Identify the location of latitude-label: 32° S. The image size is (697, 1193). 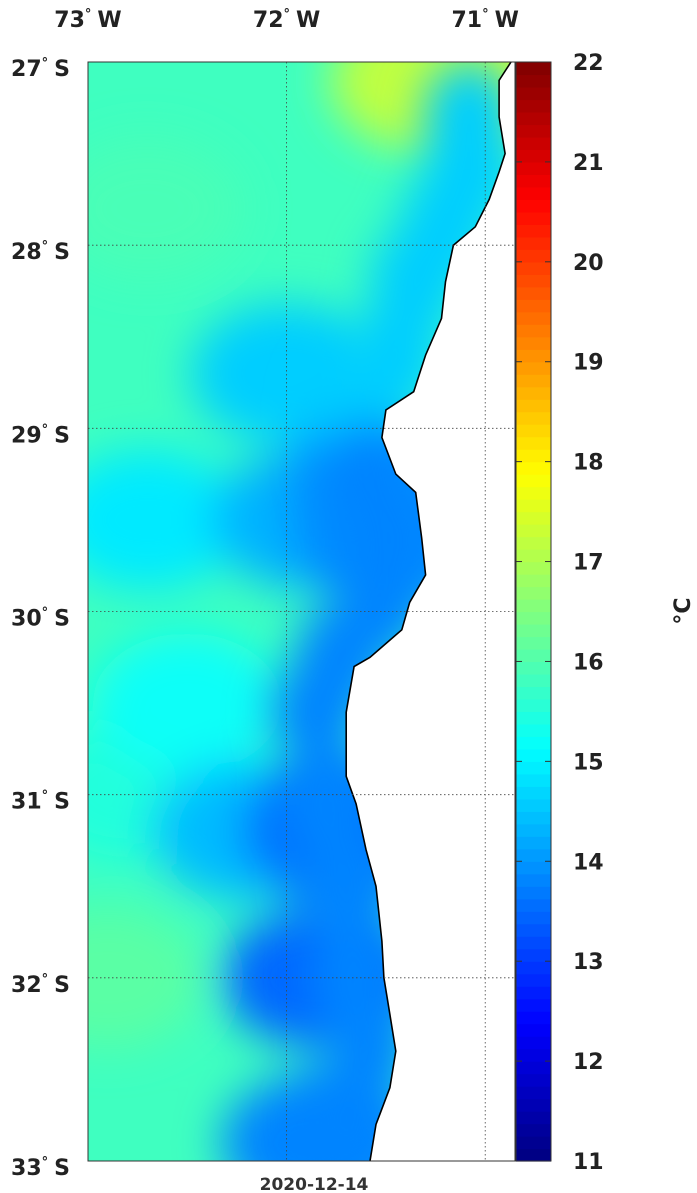
(40, 985).